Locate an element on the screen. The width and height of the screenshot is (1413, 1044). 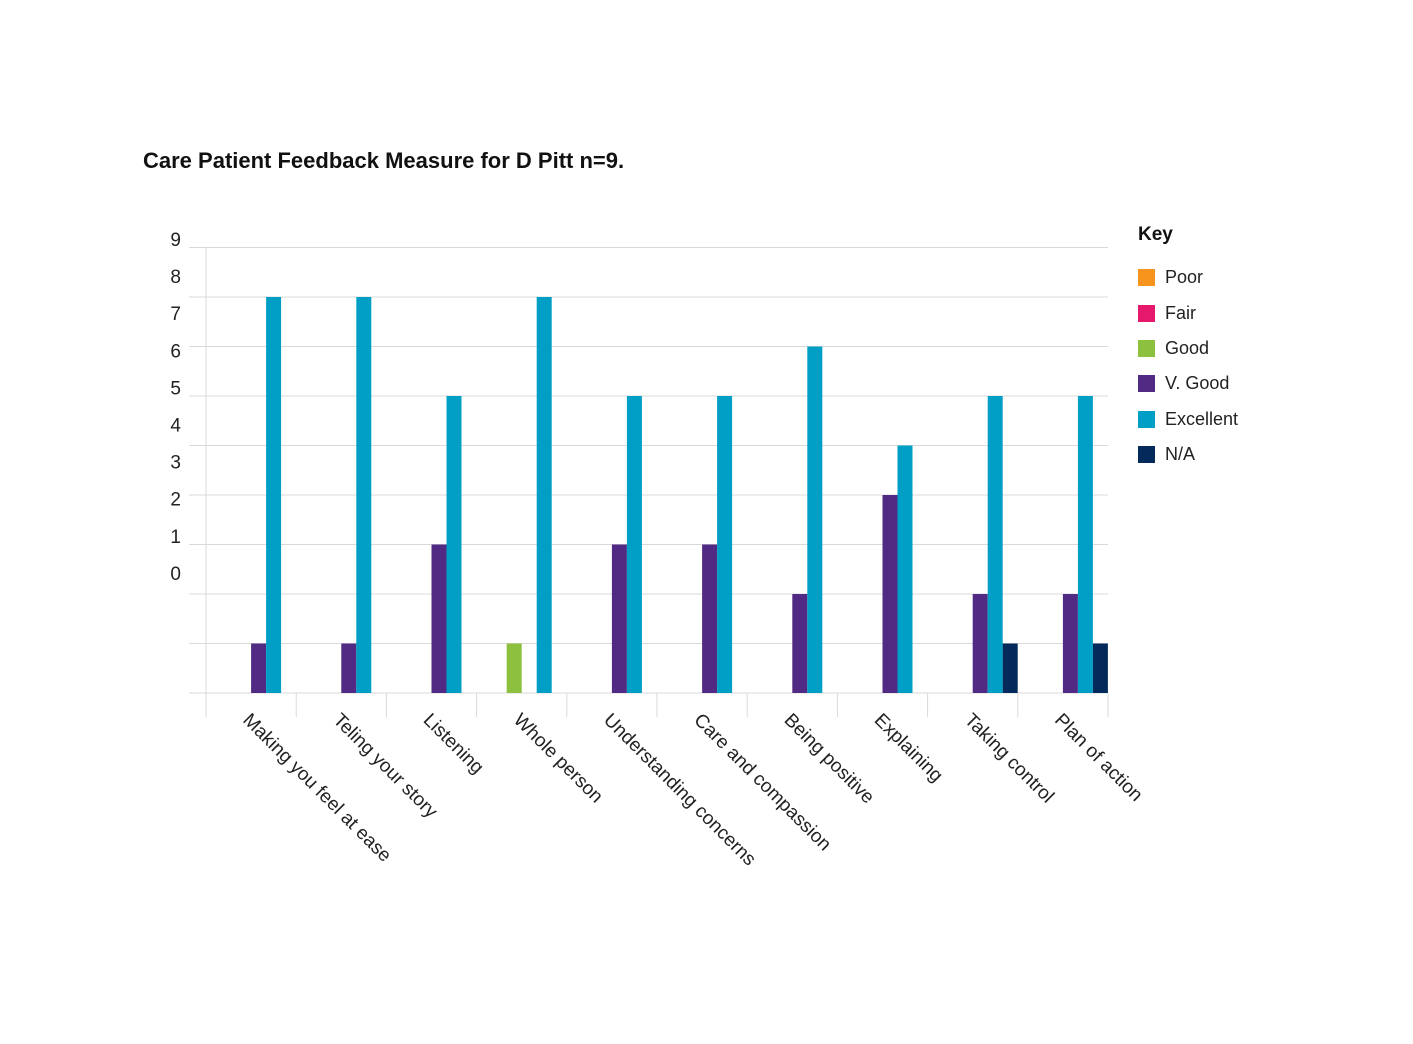
legend-label: Good is located at coordinates (1187, 347).